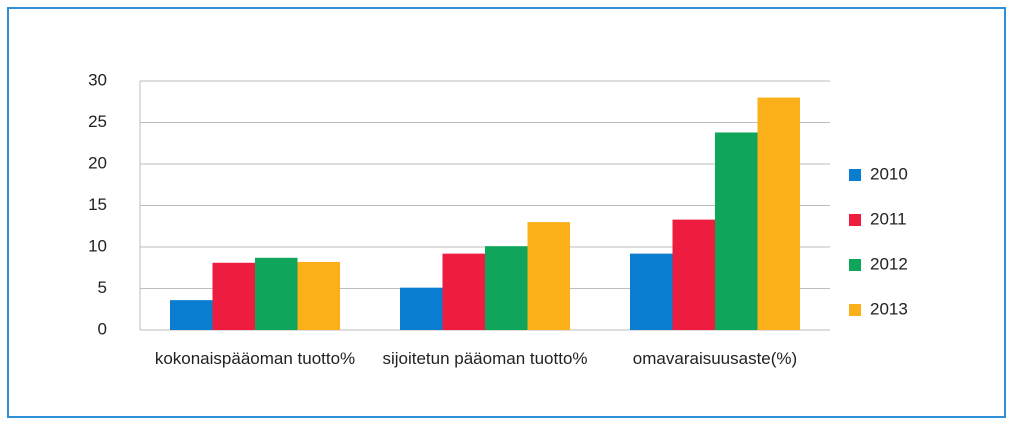 The width and height of the screenshot is (1013, 425). What do you see at coordinates (255, 358) in the screenshot?
I see `x-tick-label: kokonaispääoman tuotto%` at bounding box center [255, 358].